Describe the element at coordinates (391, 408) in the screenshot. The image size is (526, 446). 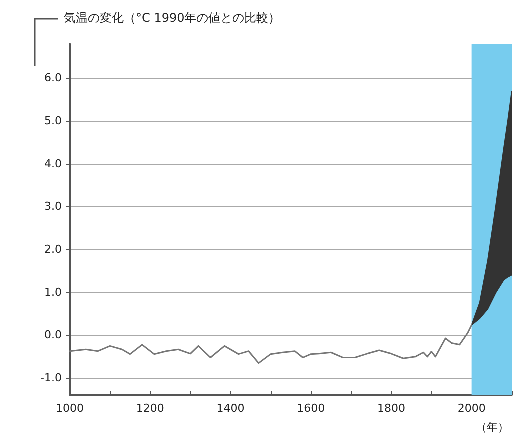
I see `x-tick-label: 1800` at that location.